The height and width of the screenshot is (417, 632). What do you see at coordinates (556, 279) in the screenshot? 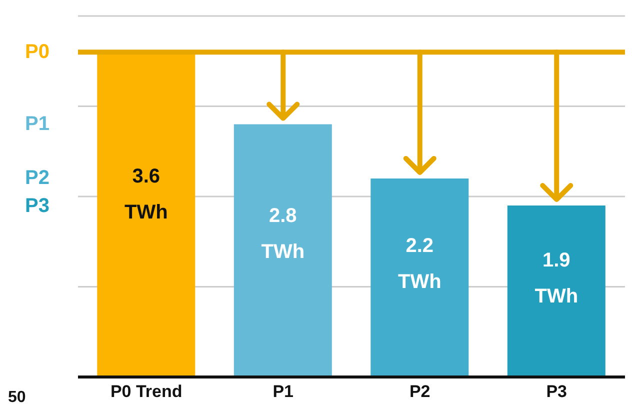
I see `data-label: 1.9 TWh` at bounding box center [556, 279].